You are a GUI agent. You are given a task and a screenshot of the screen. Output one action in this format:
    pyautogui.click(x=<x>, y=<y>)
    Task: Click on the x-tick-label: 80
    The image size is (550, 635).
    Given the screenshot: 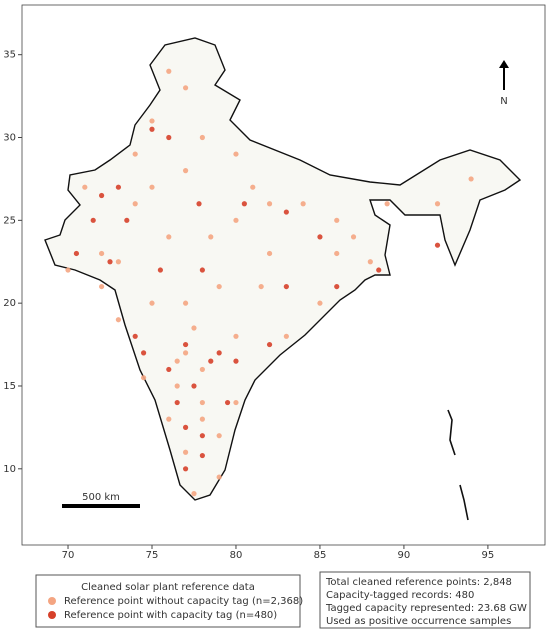 What is the action you would take?
    pyautogui.click(x=236, y=555)
    